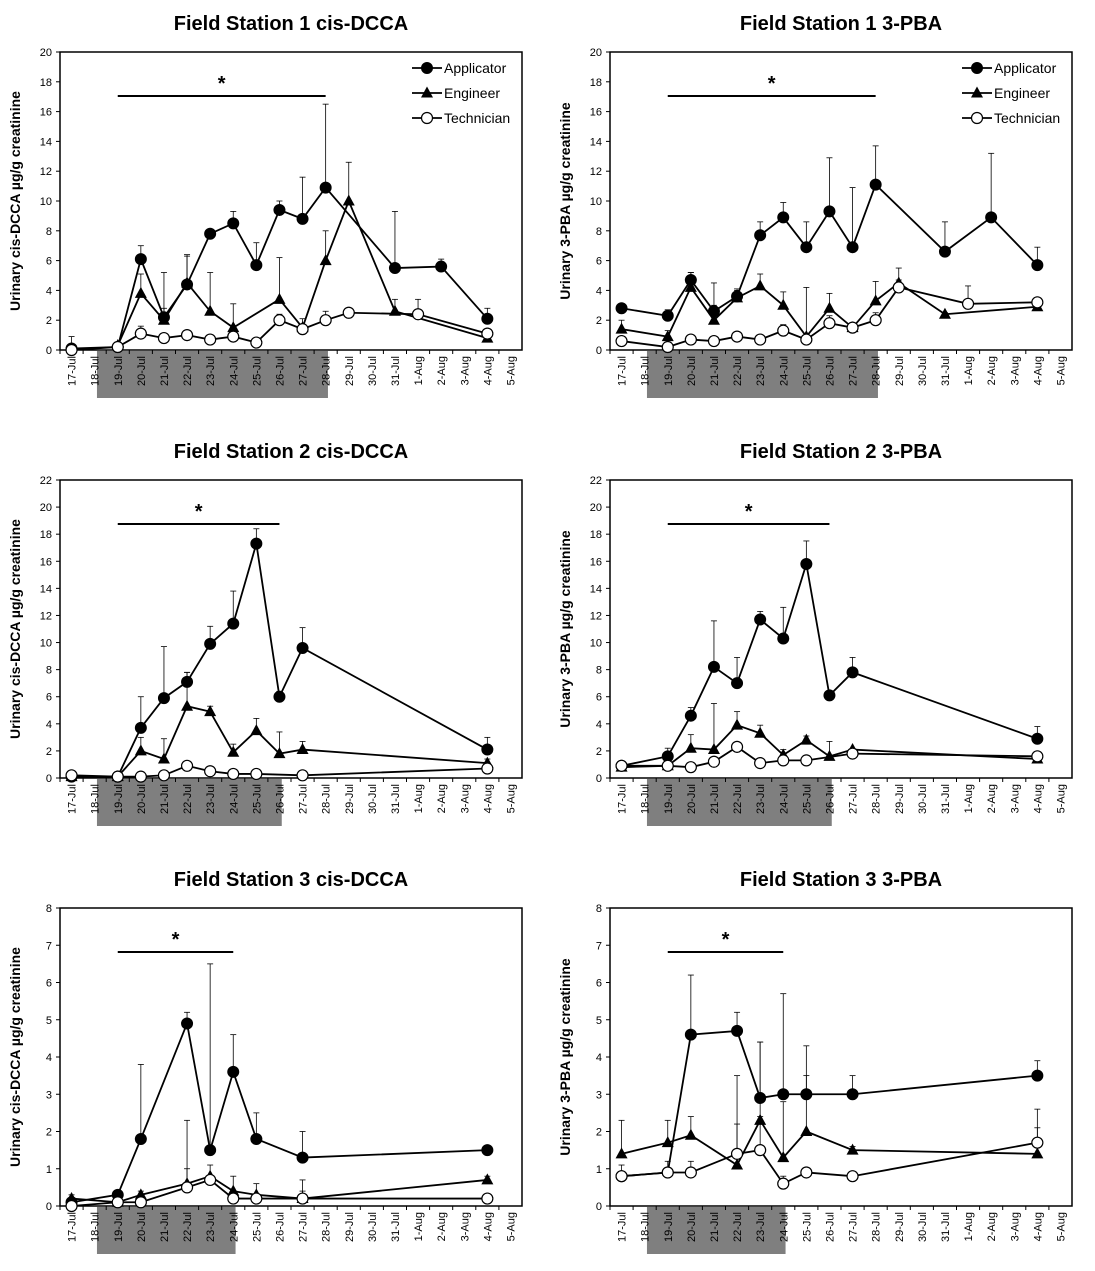  I want to click on x-tick-label: 5-Aug, so click(1061, 1226).